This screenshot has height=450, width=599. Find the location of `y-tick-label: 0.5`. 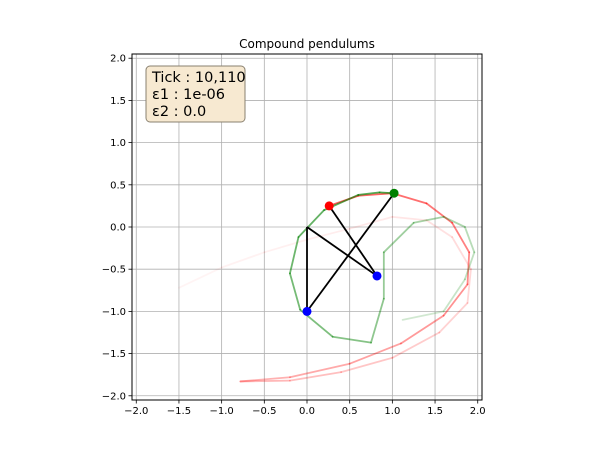

y-tick-label: 0.5 is located at coordinates (118, 185).